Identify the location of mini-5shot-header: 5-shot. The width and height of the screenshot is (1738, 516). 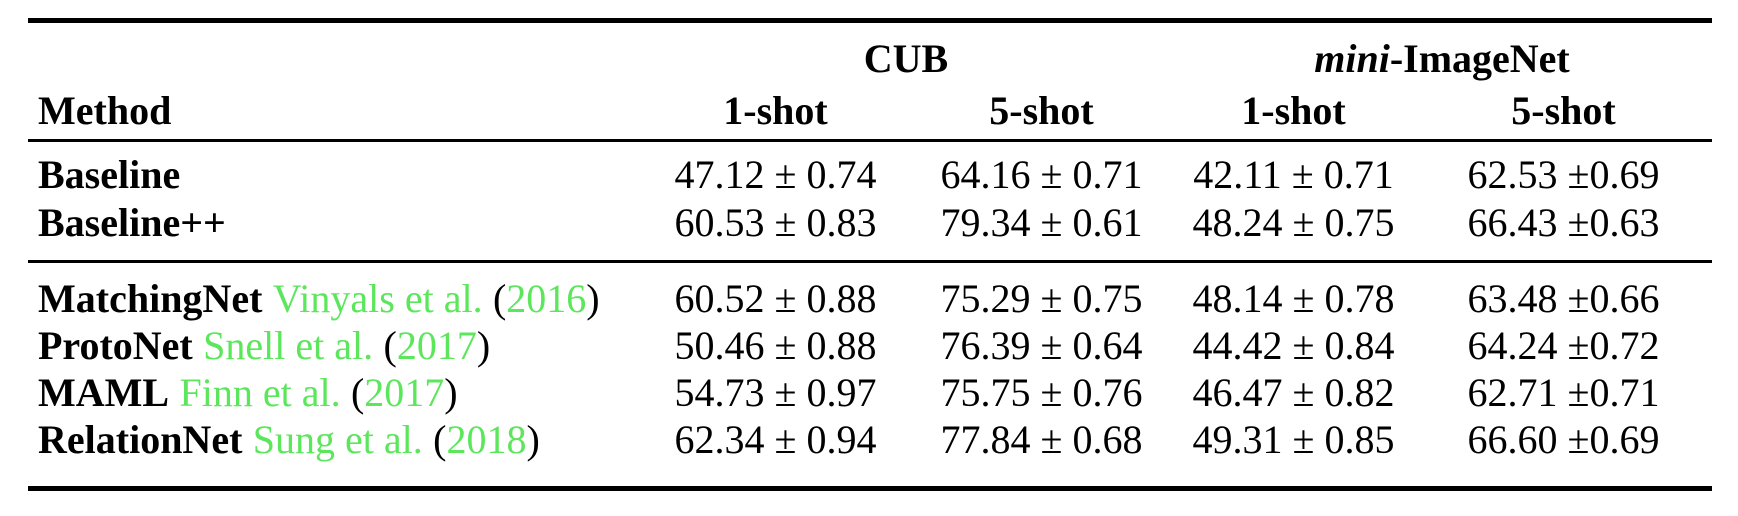
(1563, 110).